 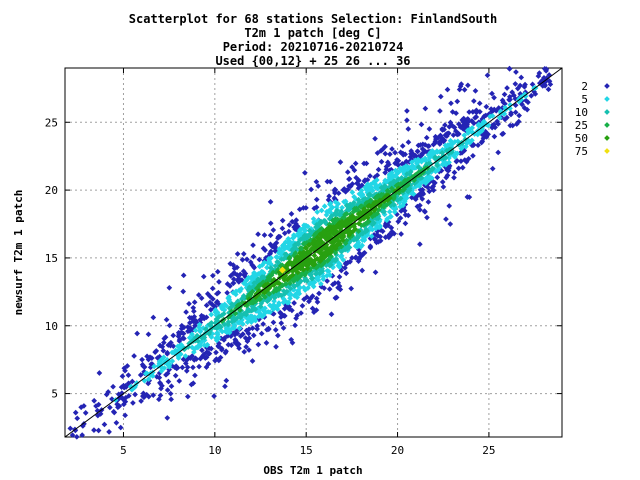 What do you see at coordinates (51, 326) in the screenshot?
I see `y-tick-label: 10` at bounding box center [51, 326].